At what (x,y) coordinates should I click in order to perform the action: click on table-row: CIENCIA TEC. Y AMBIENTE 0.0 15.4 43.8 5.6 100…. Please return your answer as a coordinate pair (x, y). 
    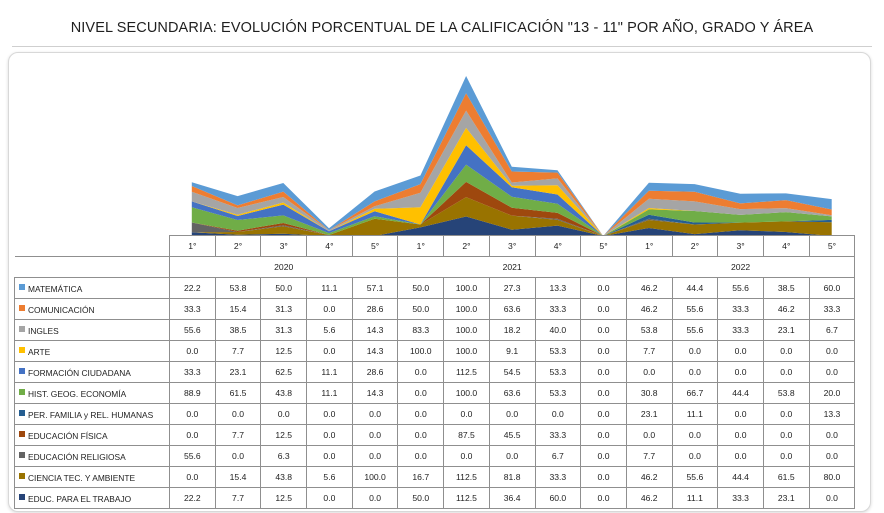
    Looking at the image, I should click on (435, 477).